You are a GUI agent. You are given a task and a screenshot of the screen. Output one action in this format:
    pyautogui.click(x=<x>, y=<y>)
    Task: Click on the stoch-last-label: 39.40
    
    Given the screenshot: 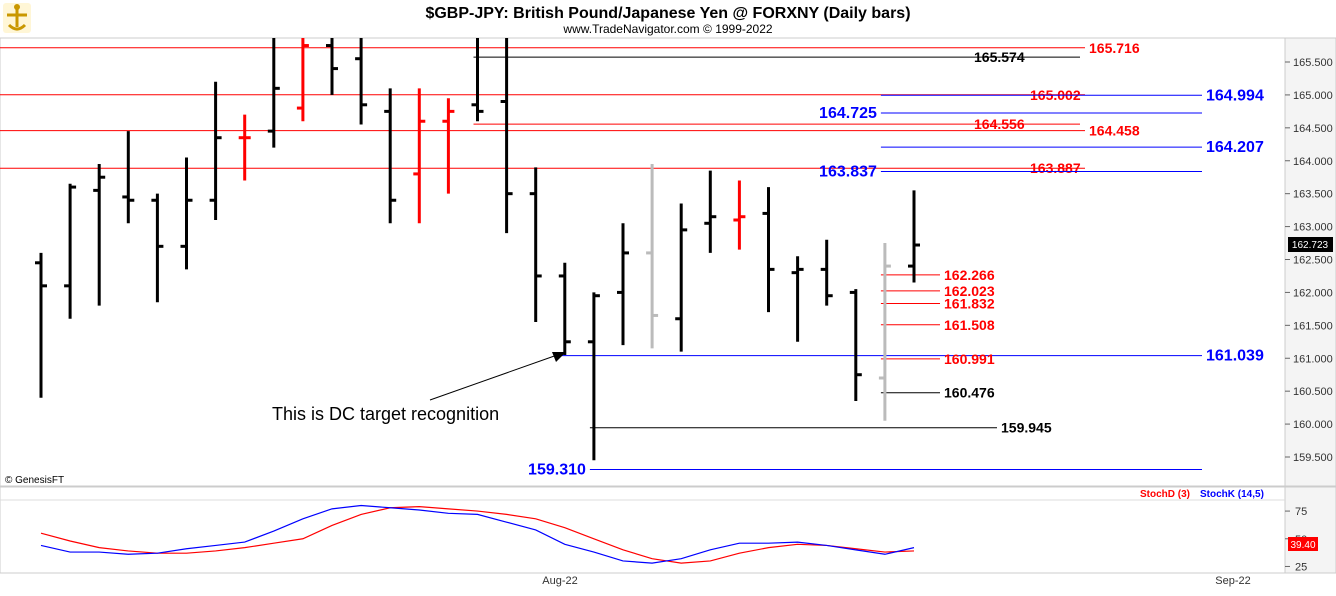 What is the action you would take?
    pyautogui.click(x=1302, y=545)
    